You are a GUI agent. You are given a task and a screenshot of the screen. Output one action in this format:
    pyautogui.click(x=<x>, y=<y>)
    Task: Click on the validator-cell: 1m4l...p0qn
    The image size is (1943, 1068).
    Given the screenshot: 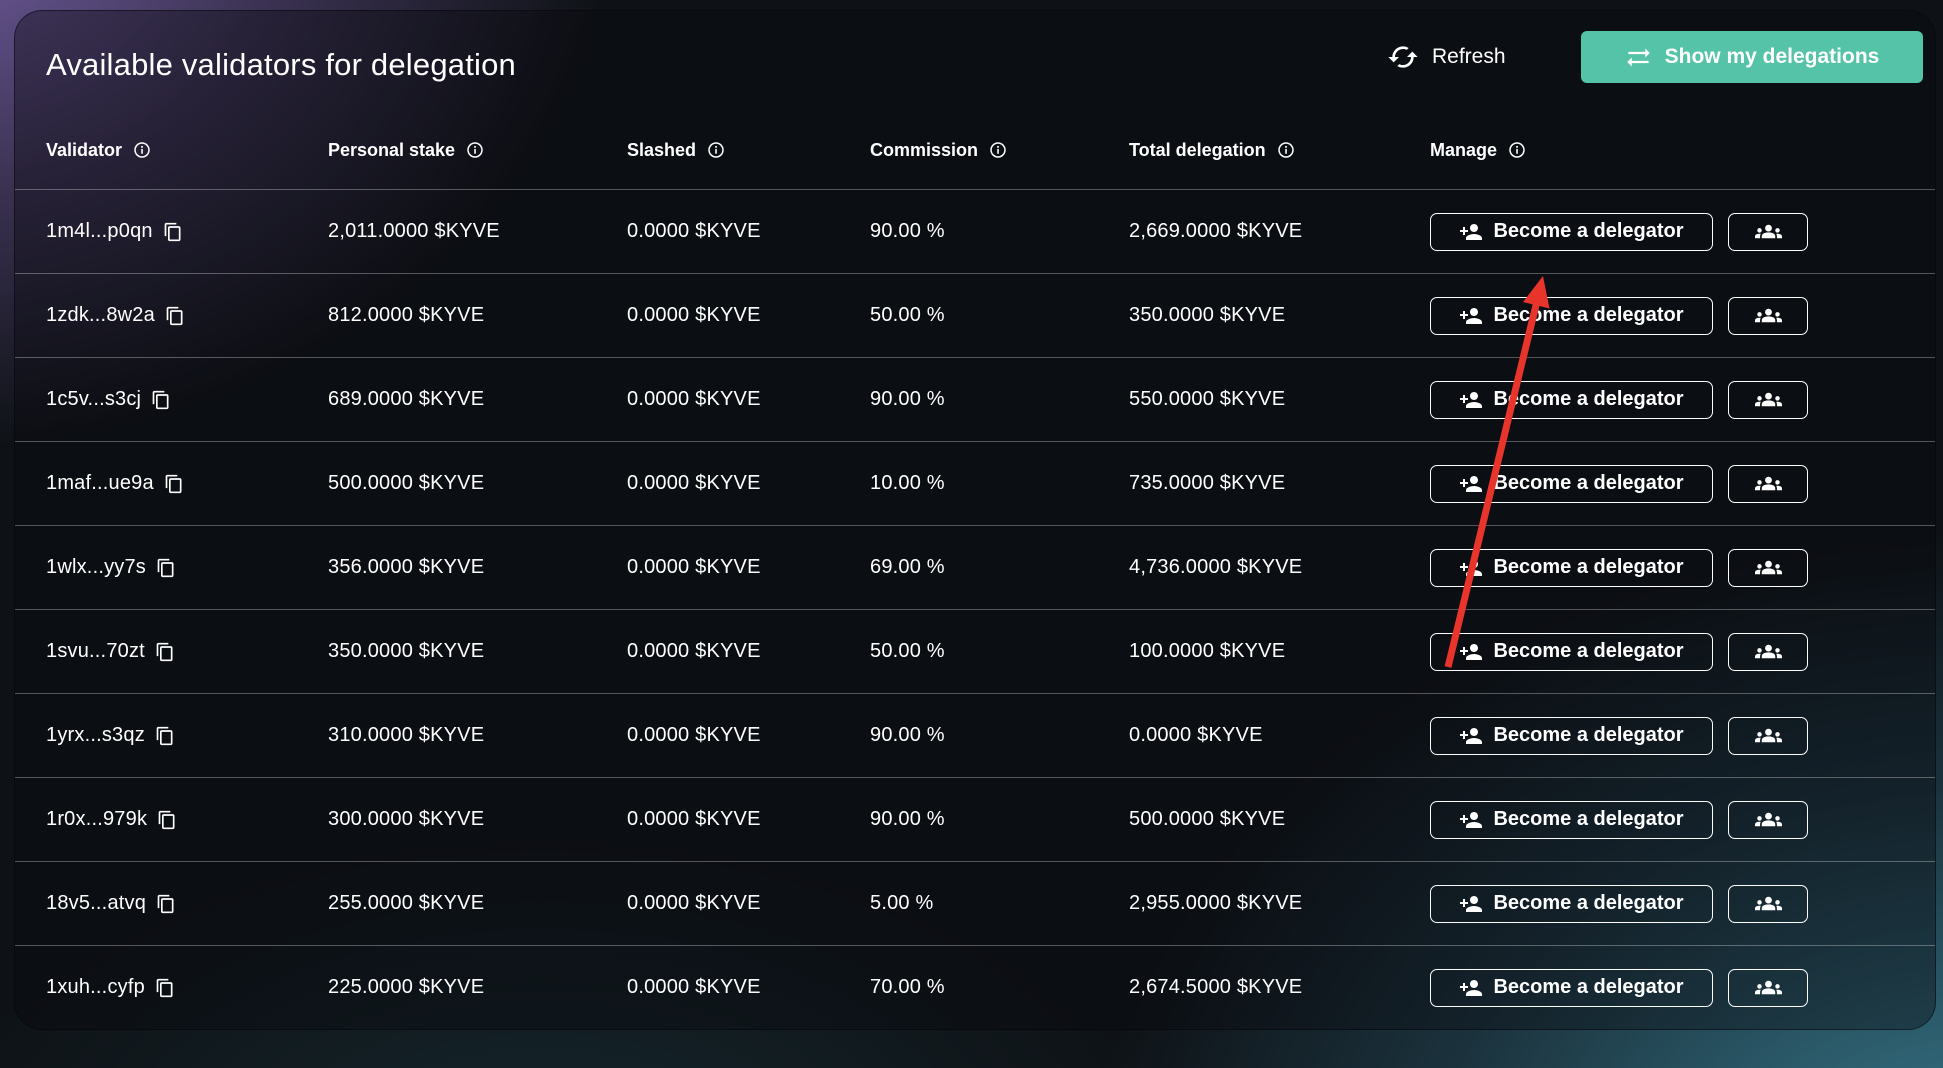 What is the action you would take?
    pyautogui.click(x=171, y=231)
    